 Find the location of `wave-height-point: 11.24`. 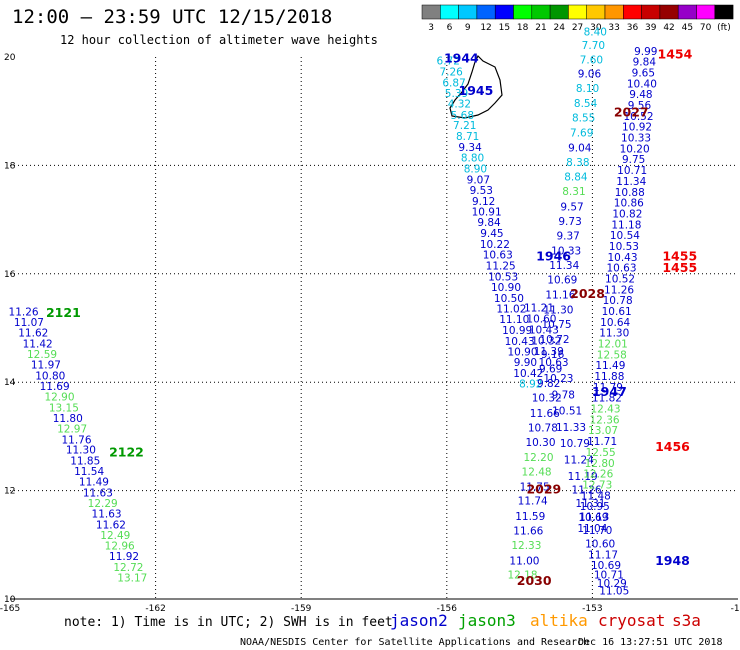

wave-height-point: 11.24 is located at coordinates (579, 461).